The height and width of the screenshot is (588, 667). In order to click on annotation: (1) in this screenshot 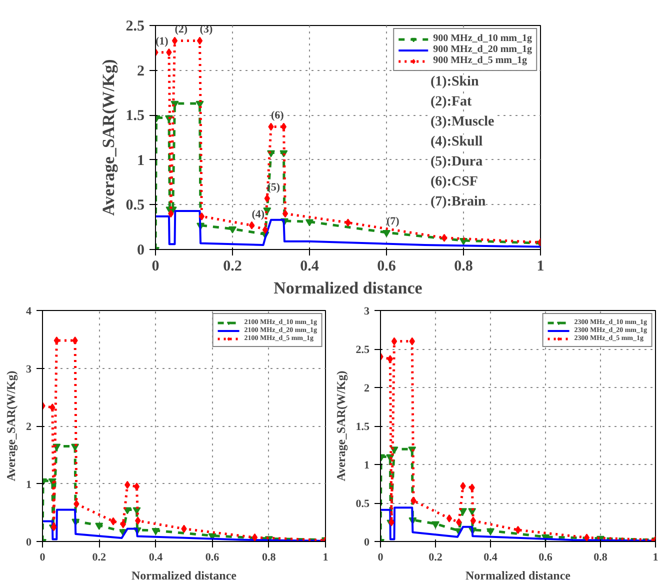, I will do `click(162, 41)`.